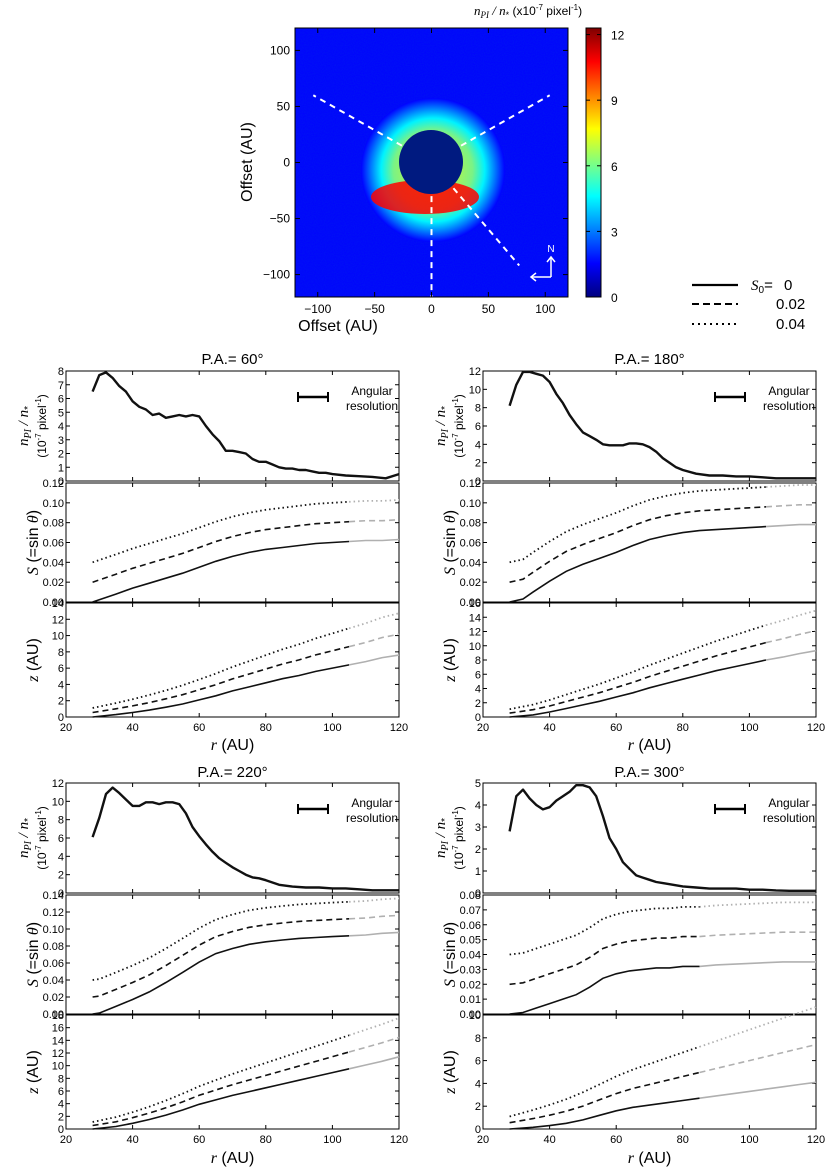  Describe the element at coordinates (542, 263) in the screenshot. I see `compass-arrow: N` at that location.